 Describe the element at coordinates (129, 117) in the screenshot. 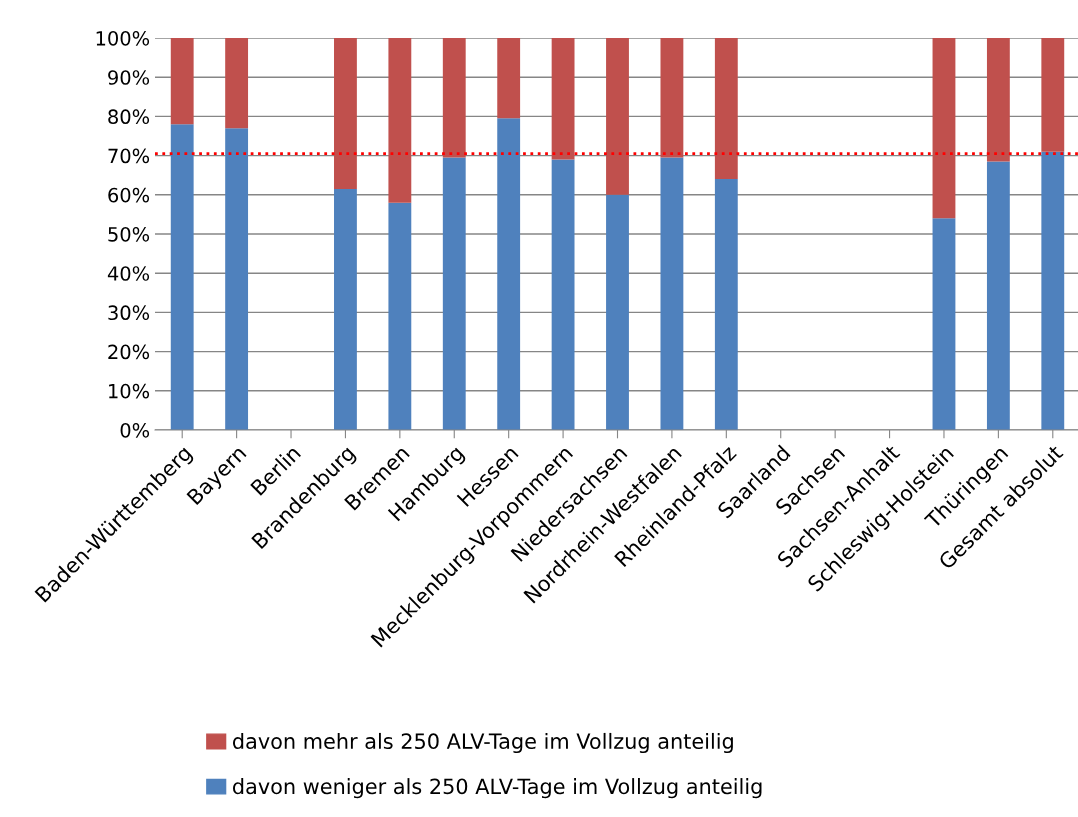

I see `y-tick-label: 80%` at that location.